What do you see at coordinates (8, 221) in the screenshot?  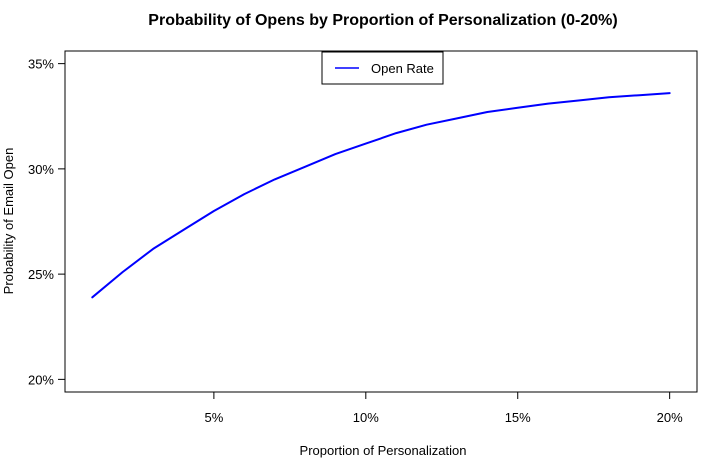 I see `y-axis-label: Probability of Email Open` at bounding box center [8, 221].